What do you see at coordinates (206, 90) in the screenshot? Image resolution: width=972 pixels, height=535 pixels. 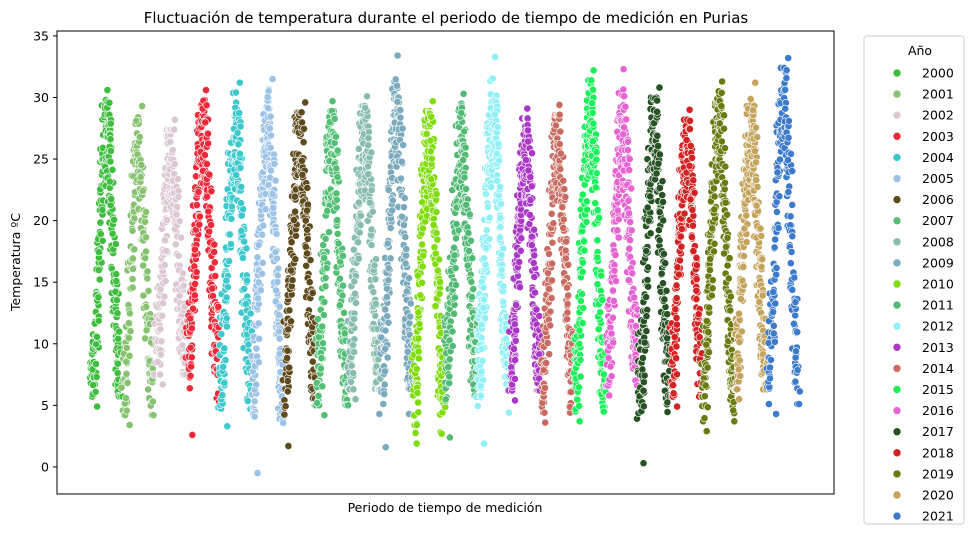 I see `data-point-2003-max` at bounding box center [206, 90].